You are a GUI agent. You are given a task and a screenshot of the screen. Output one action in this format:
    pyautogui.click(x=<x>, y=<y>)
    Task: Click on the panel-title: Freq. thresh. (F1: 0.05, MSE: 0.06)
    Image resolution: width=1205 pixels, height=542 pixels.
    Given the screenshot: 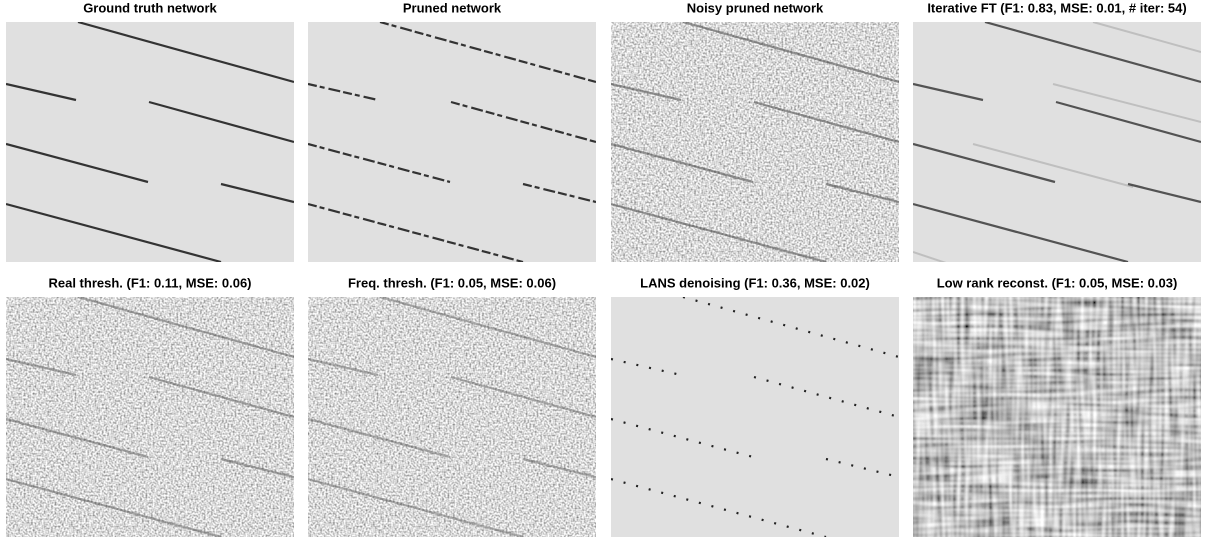 What is the action you would take?
    pyautogui.click(x=452, y=282)
    